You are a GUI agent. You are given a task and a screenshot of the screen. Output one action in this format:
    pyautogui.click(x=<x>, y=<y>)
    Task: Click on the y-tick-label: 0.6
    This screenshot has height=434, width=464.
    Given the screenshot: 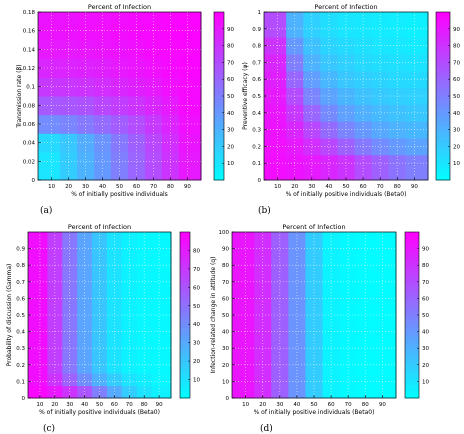 What is the action you would take?
    pyautogui.click(x=20, y=299)
    